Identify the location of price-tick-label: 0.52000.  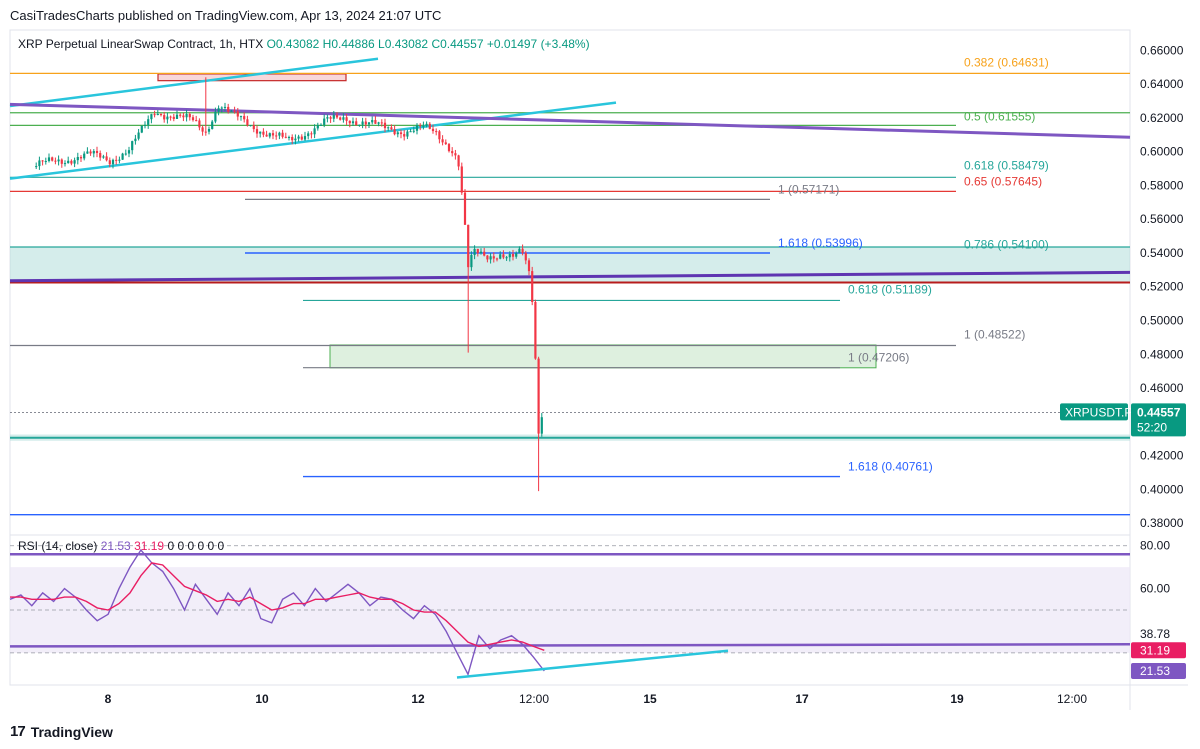
(1162, 287).